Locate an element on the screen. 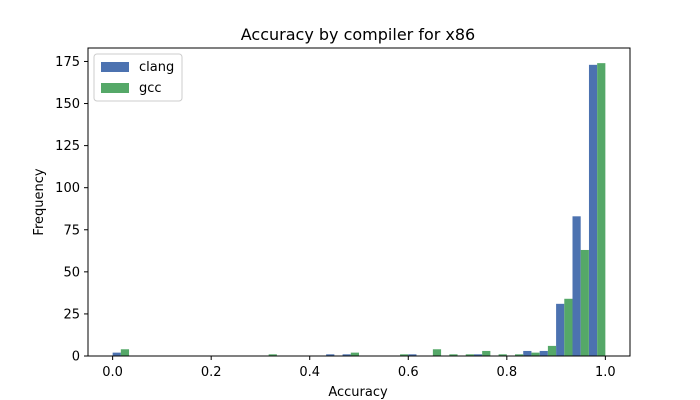 The width and height of the screenshot is (700, 400). x-axis-label: Accuracy is located at coordinates (358, 392).